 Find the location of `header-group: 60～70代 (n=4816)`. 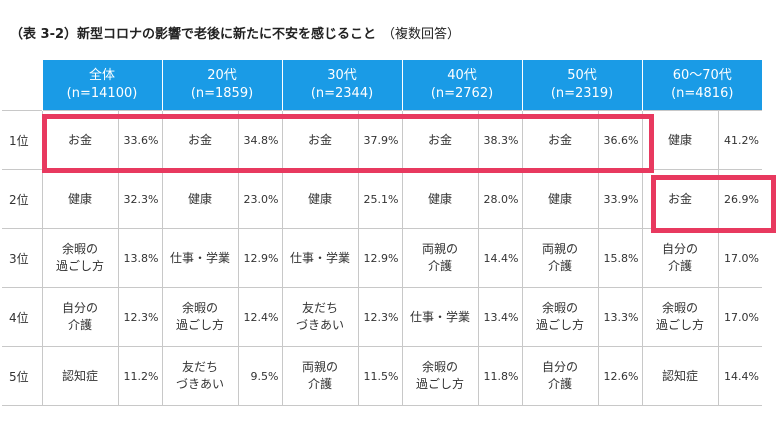

header-group: 60～70代 (n=4816) is located at coordinates (701, 85).